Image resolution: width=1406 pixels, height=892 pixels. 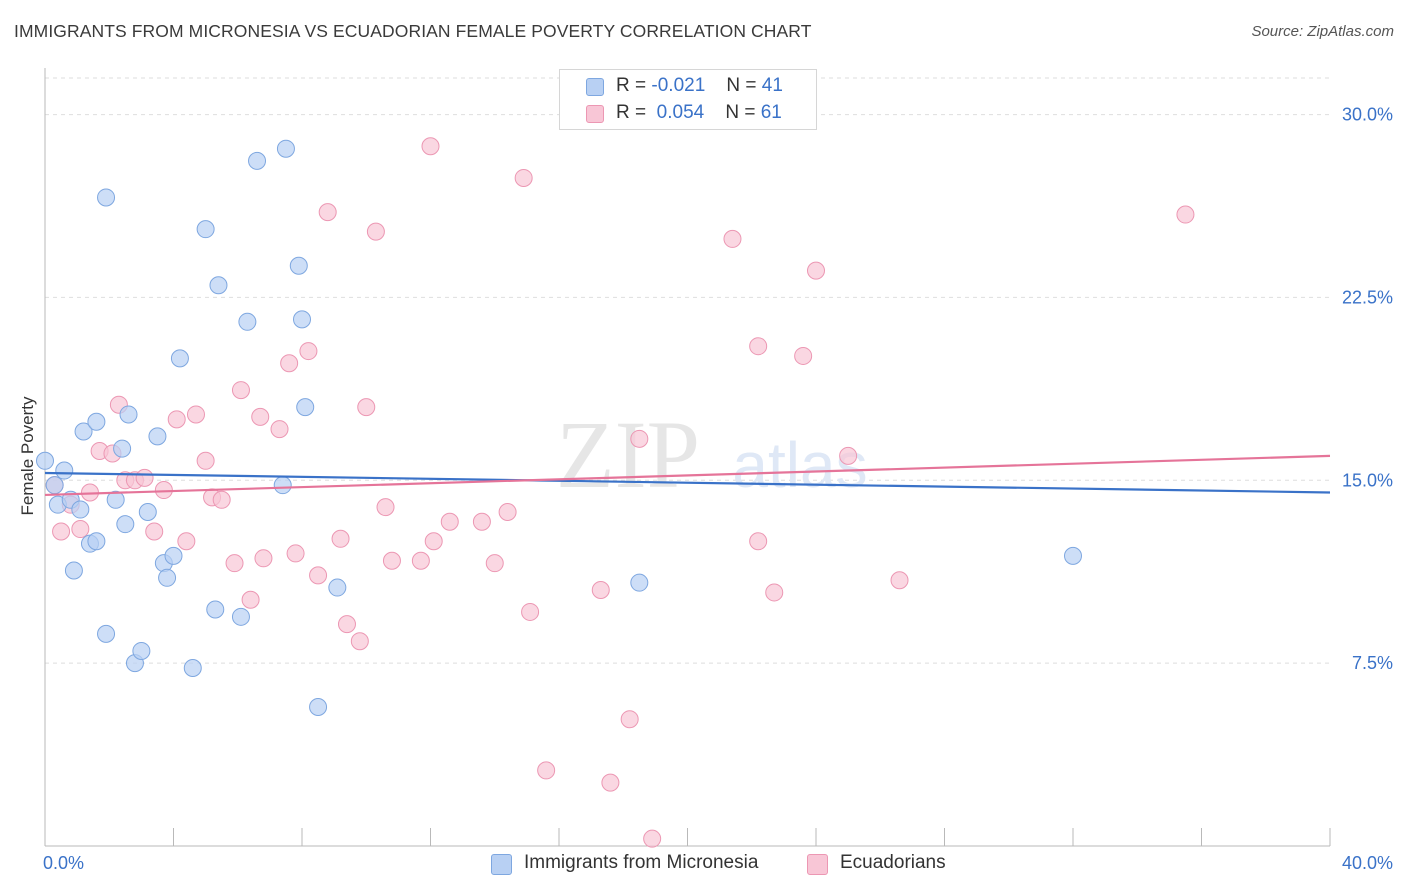 I want to click on trend-line-ecuadorians, so click(x=687, y=475).